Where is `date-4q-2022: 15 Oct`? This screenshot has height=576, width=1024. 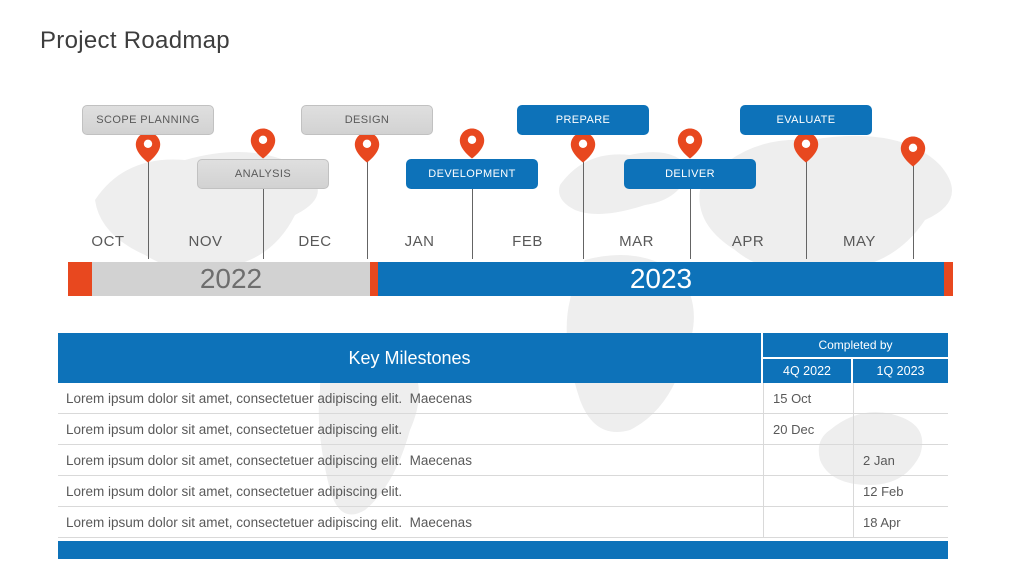 date-4q-2022: 15 Oct is located at coordinates (808, 398).